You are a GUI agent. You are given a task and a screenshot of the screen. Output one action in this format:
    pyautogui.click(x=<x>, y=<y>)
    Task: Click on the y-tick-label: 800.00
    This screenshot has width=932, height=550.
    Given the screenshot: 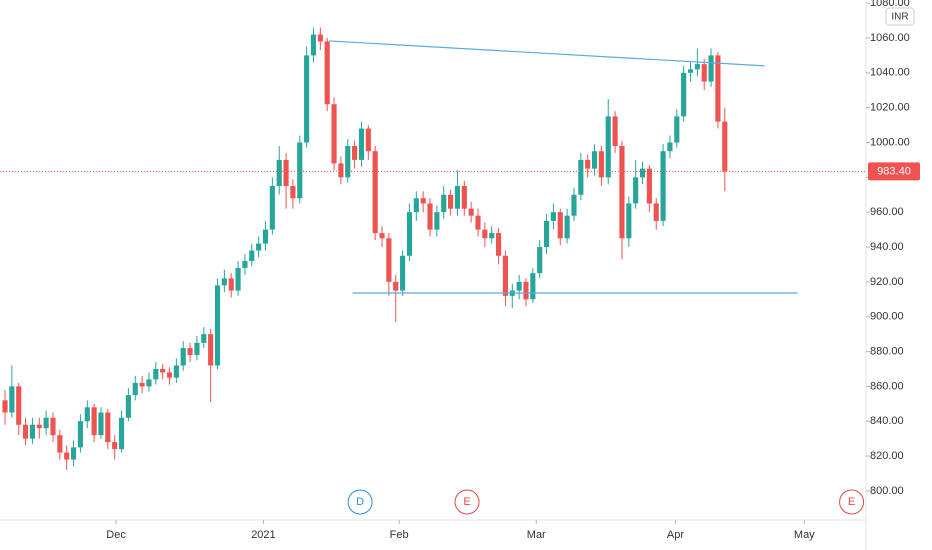 What is the action you would take?
    pyautogui.click(x=887, y=491)
    